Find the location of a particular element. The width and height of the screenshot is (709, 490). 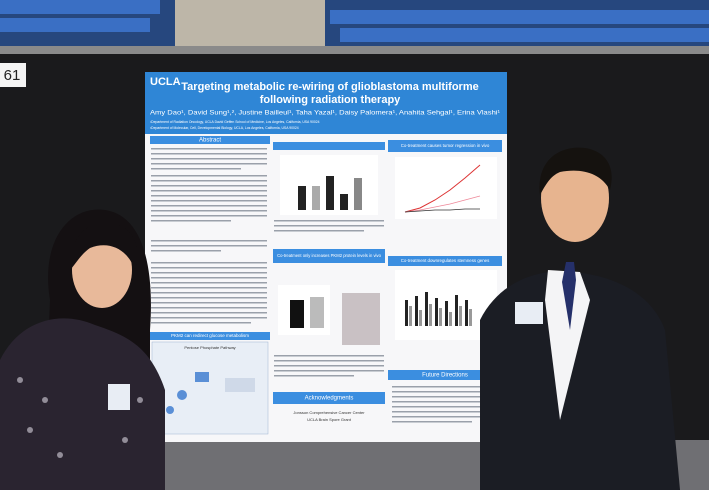

poster-header is located at coordinates (326, 103).